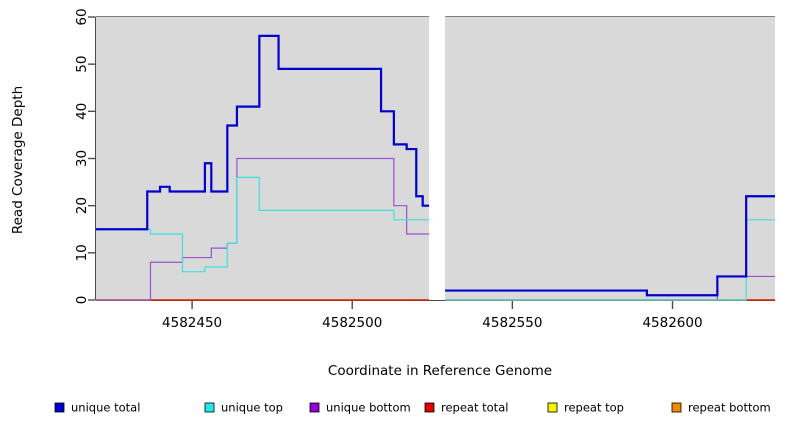 The image size is (792, 432). Describe the element at coordinates (672, 323) in the screenshot. I see `x-tick-label: 4582600` at that location.